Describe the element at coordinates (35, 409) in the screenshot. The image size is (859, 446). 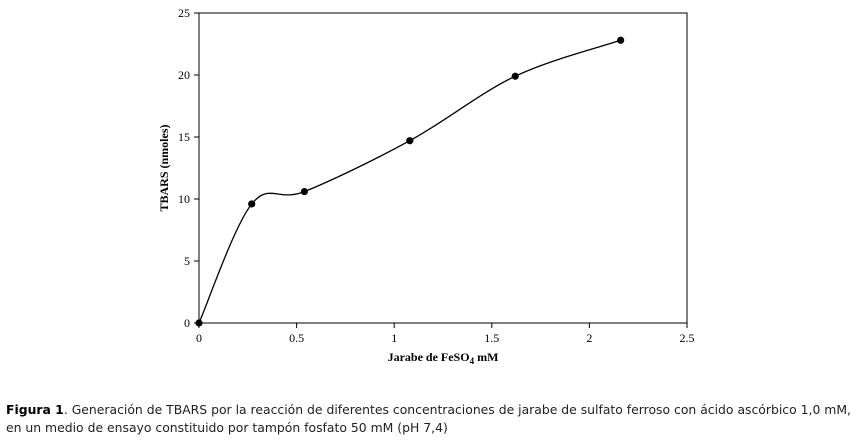
I see `figure-label: Figura 1` at that location.